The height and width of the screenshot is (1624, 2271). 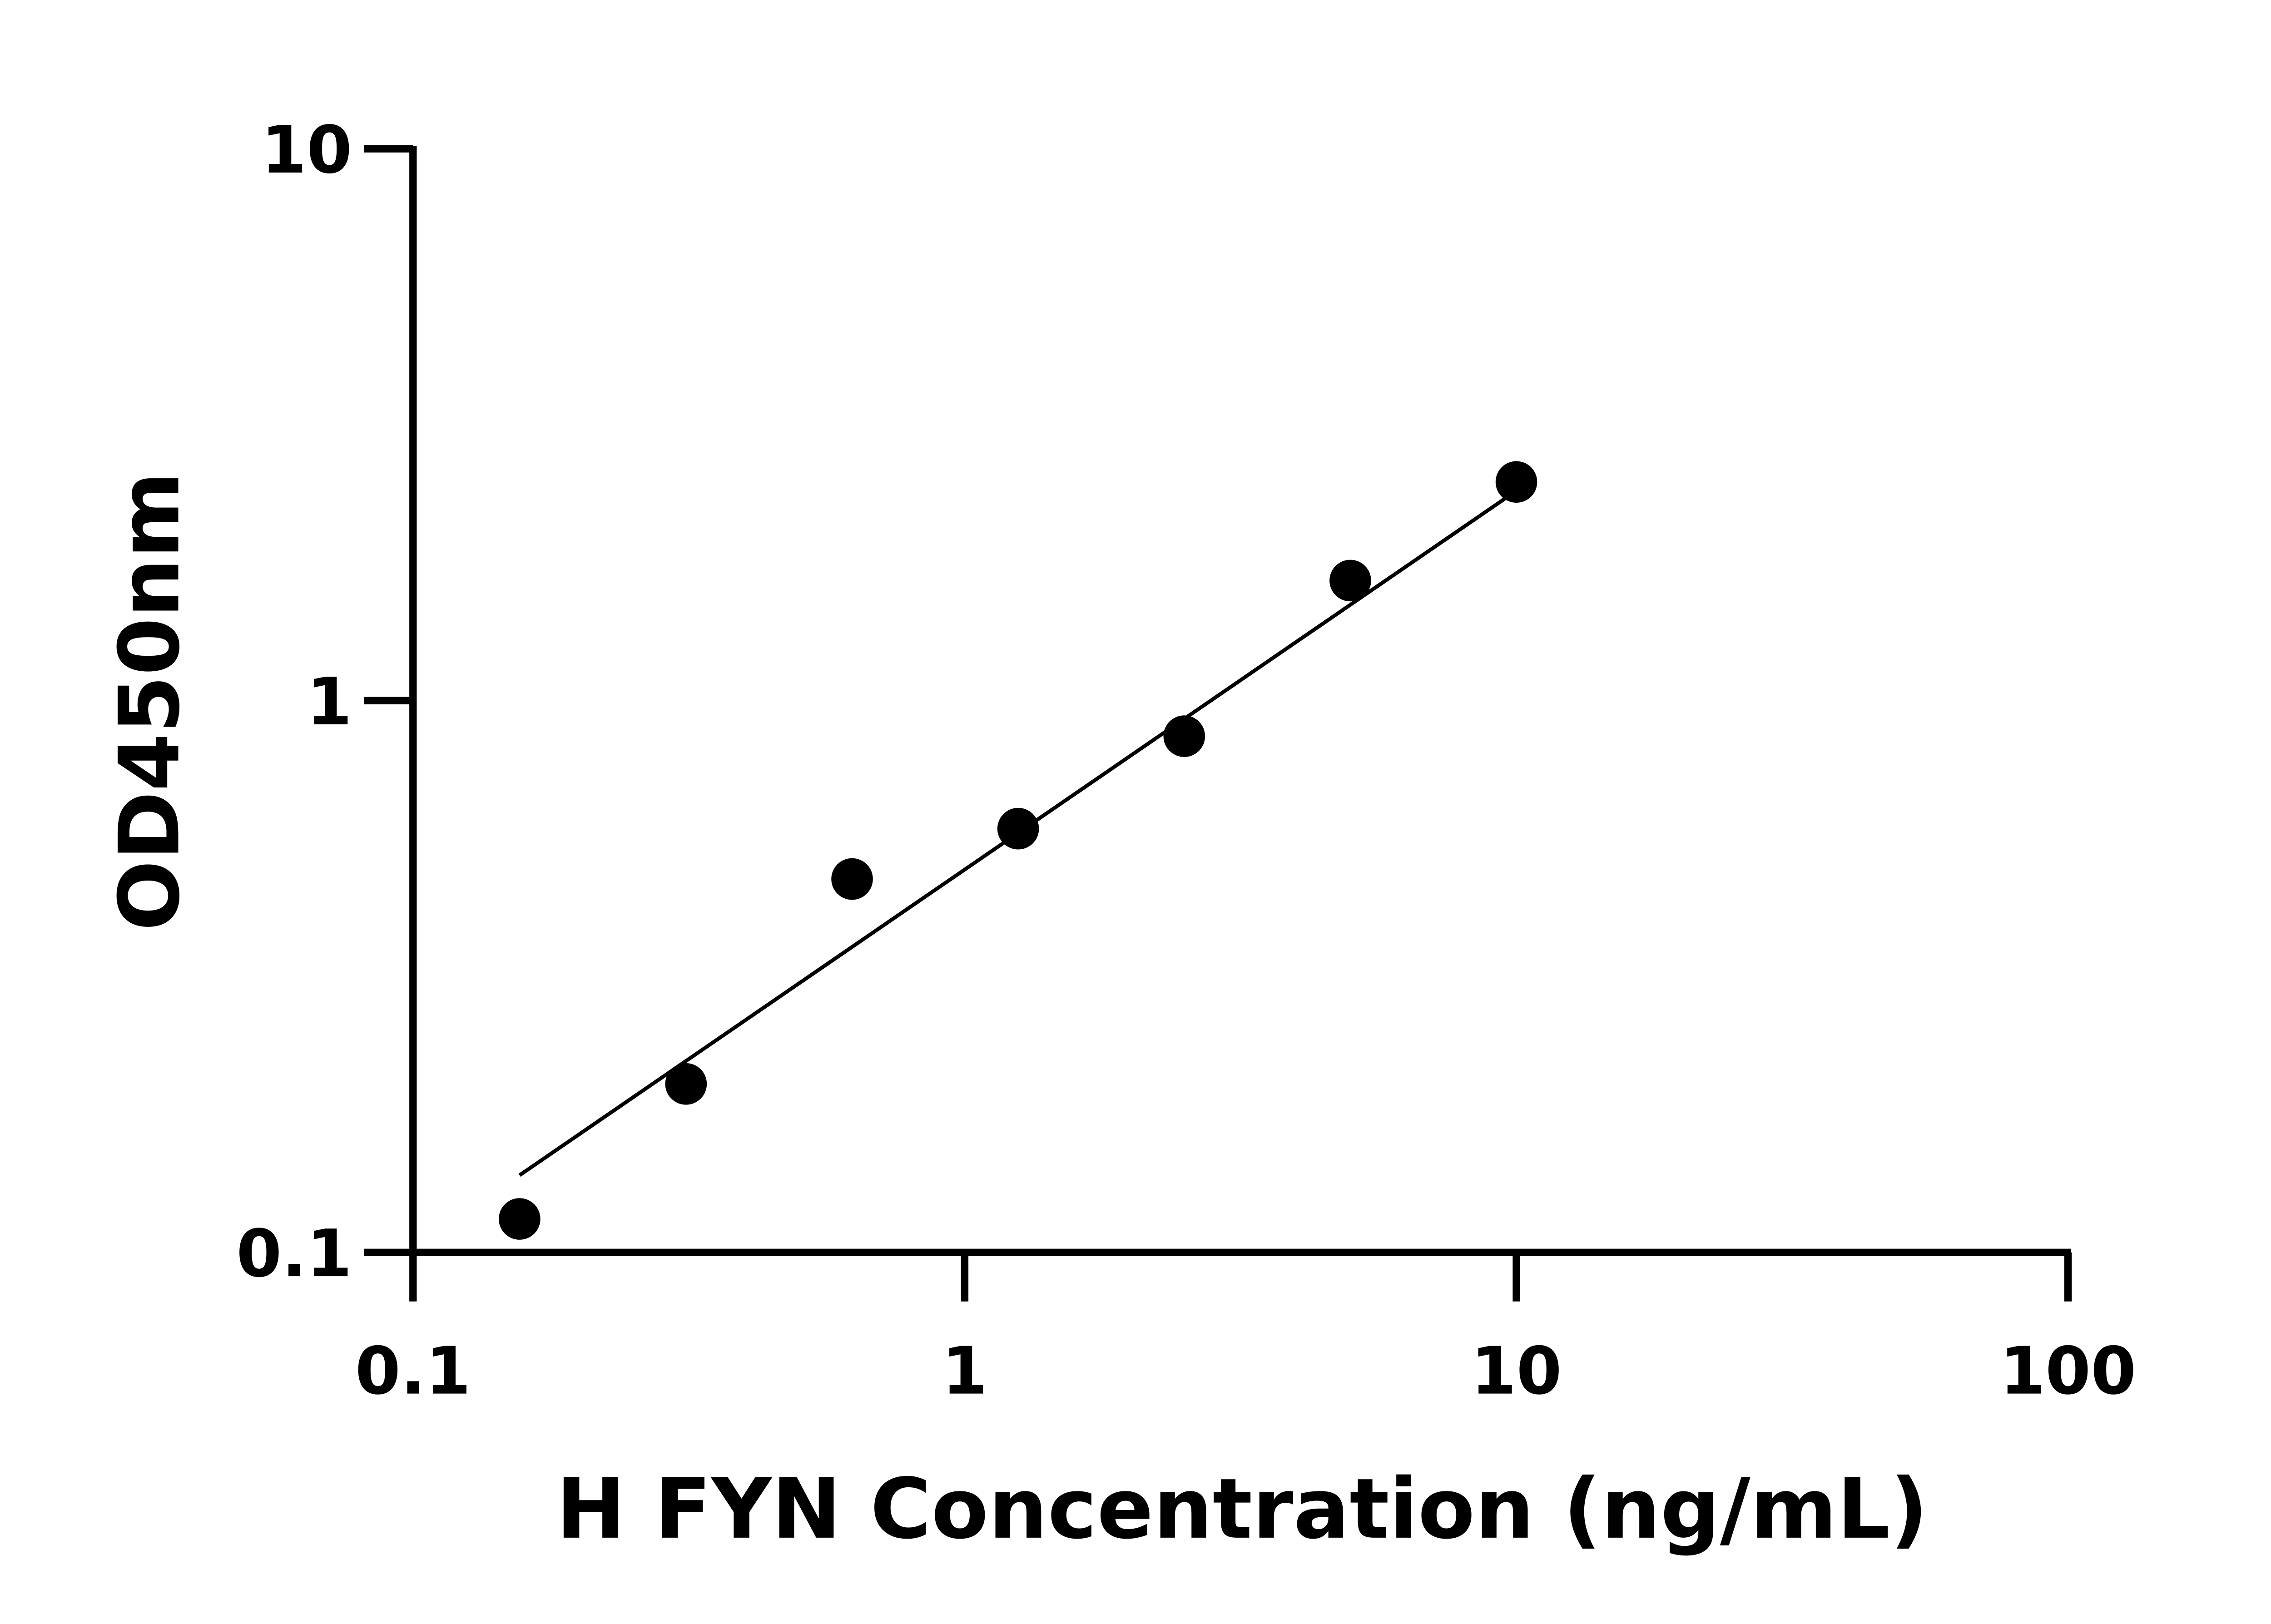 I want to click on y-tick-label: 10, so click(x=306, y=150).